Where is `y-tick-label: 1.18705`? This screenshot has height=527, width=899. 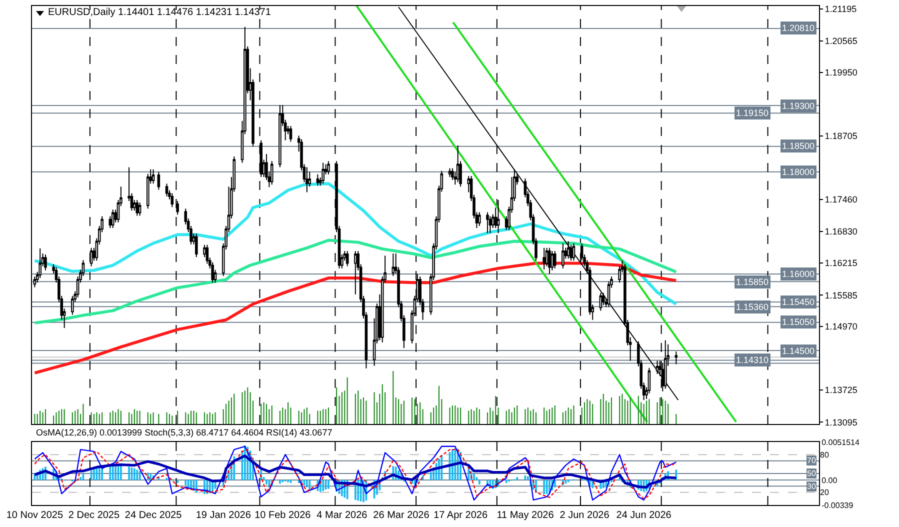
y-tick-label: 1.18705 is located at coordinates (841, 136).